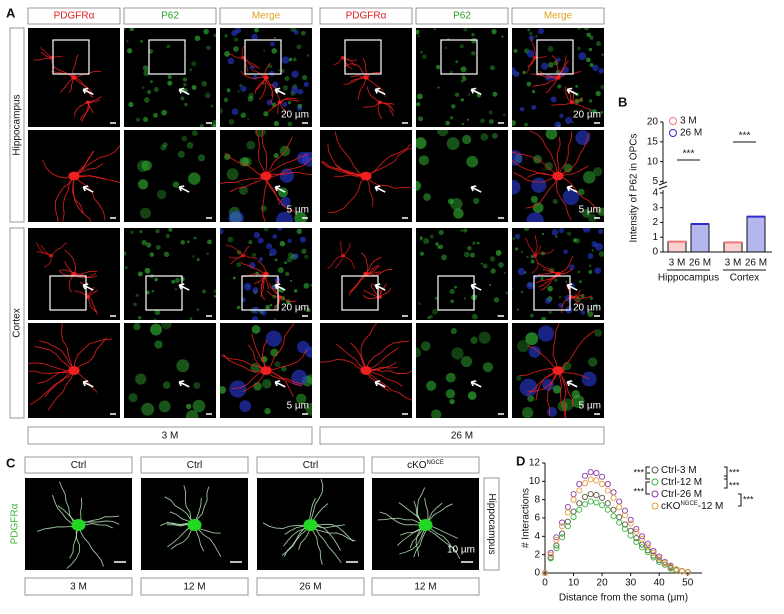  What do you see at coordinates (537, 499) in the screenshot?
I see `y-tick-label: 8` at bounding box center [537, 499].